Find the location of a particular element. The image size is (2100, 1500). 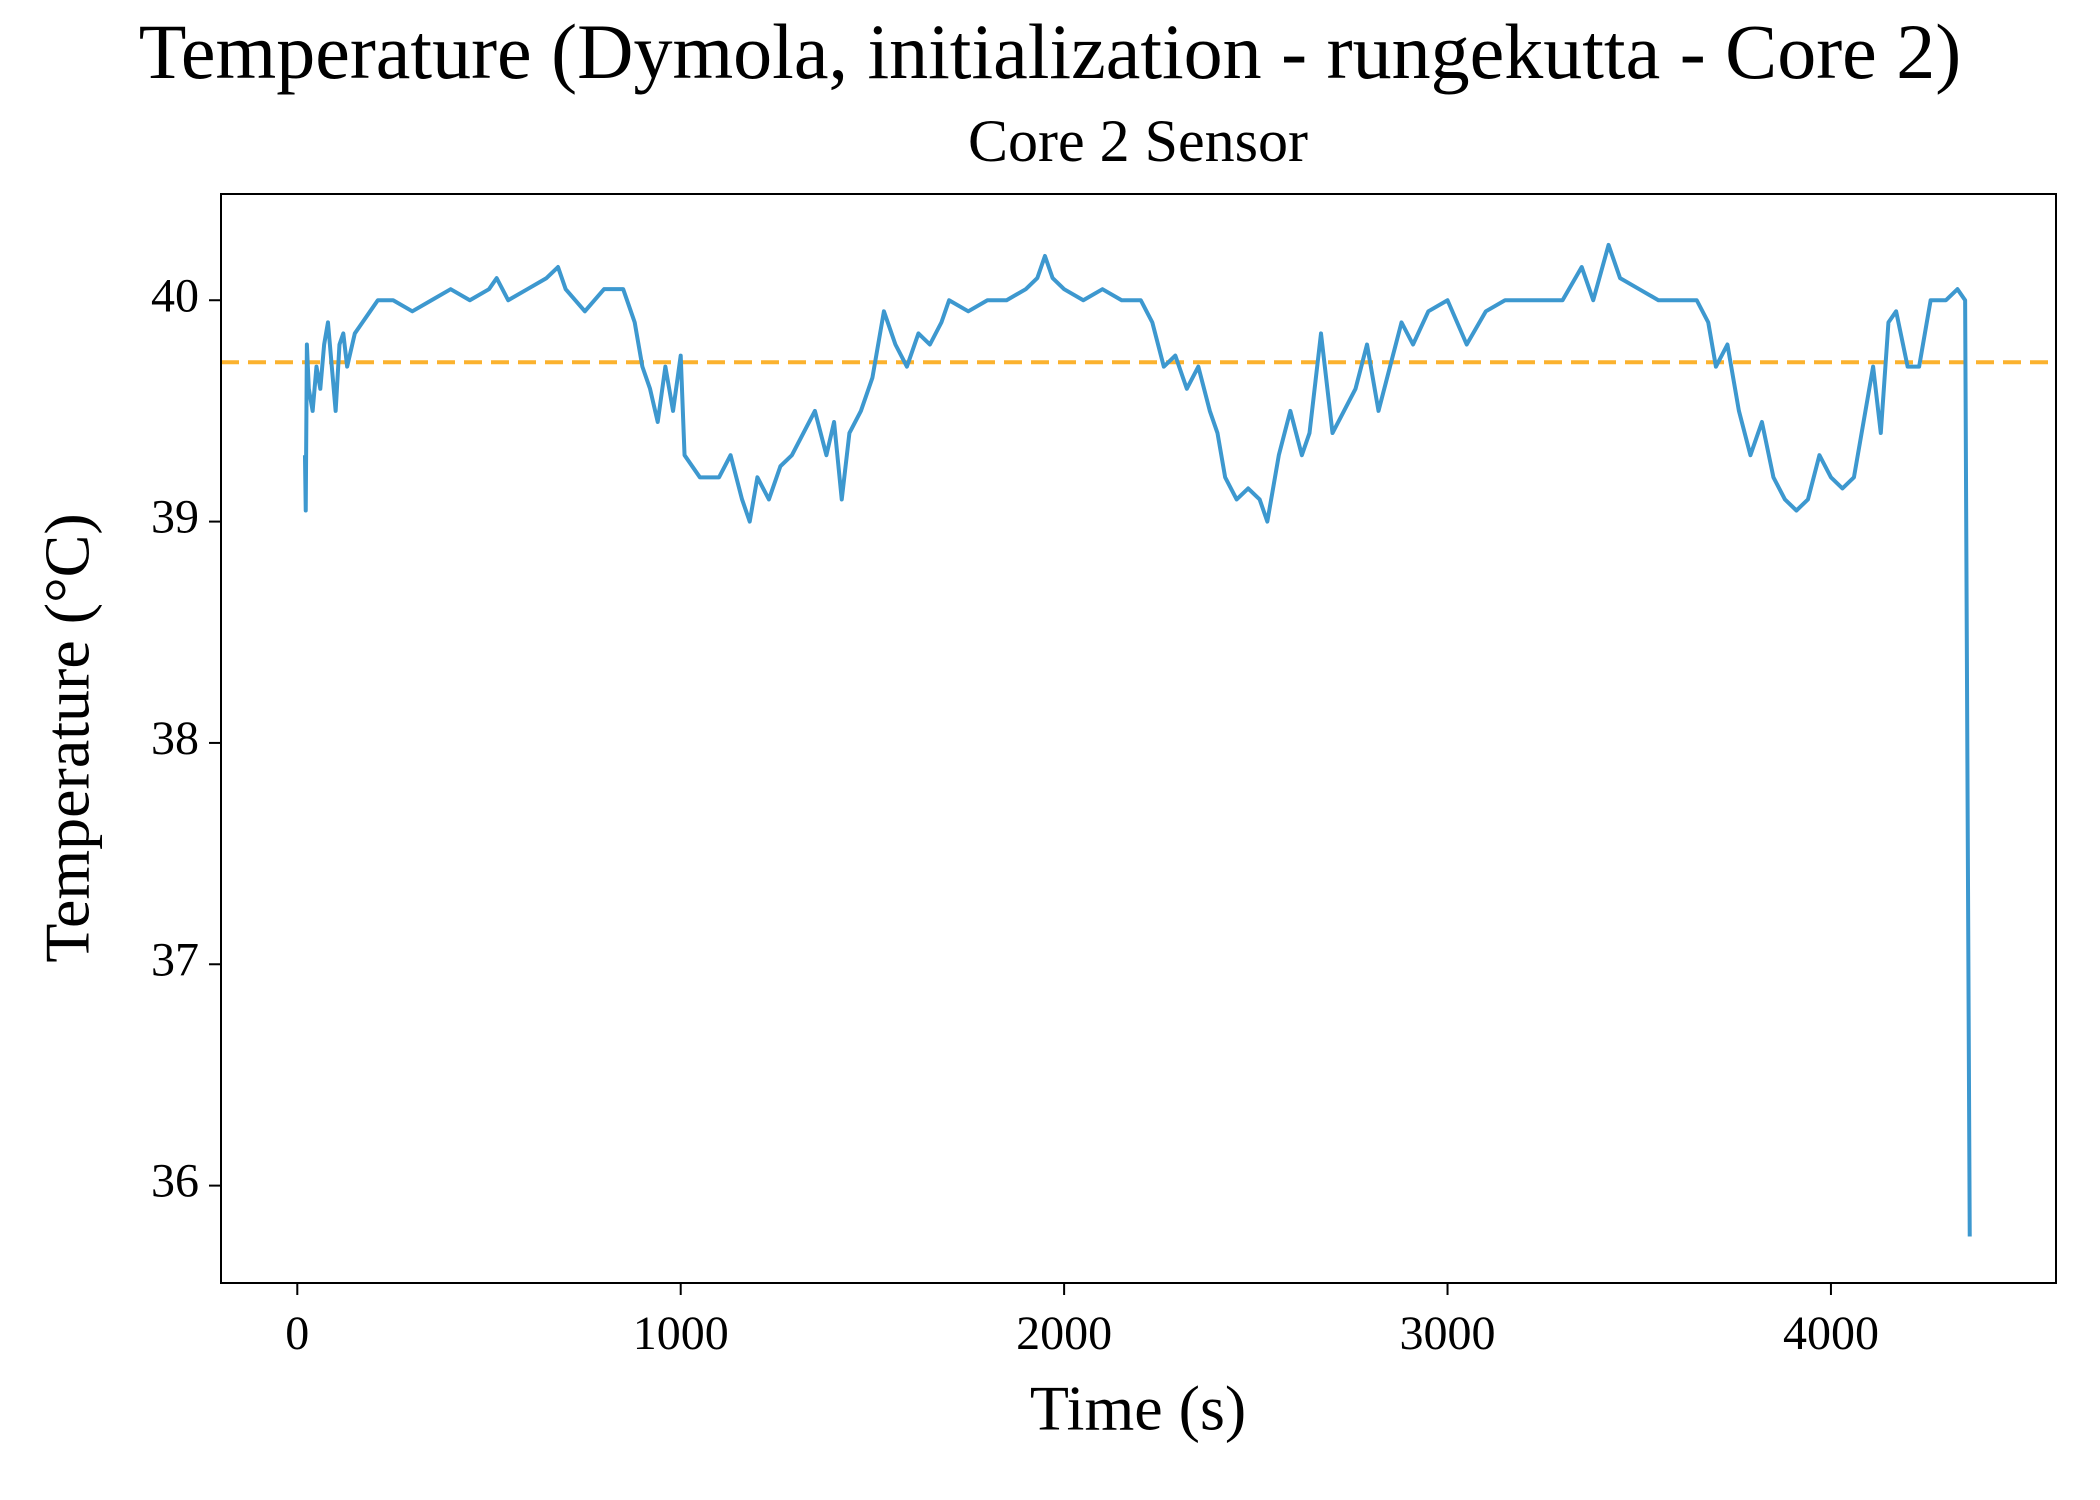

y-axis-label: Temperature (°C) is located at coordinates (67, 737).